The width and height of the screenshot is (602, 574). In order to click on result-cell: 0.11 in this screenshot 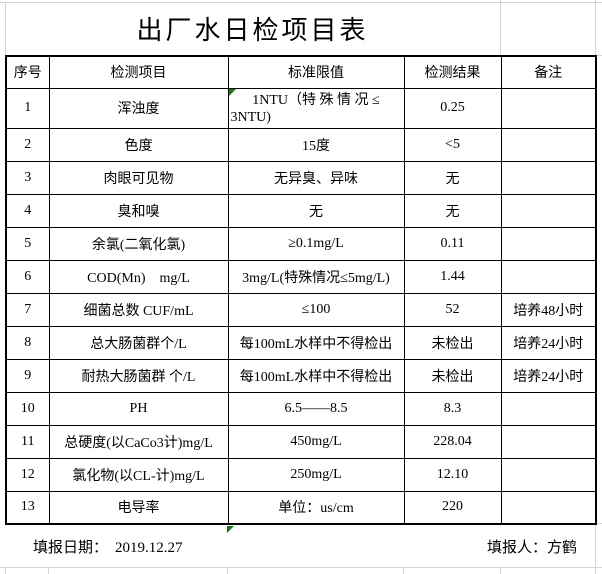, I will do `click(452, 243)`.